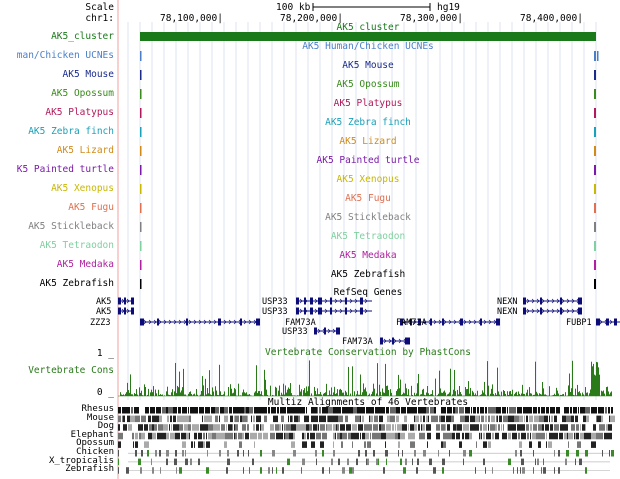 Image resolution: width=620 pixels, height=479 pixels. I want to click on species-track-label: AK5 Fugu, so click(91, 207).